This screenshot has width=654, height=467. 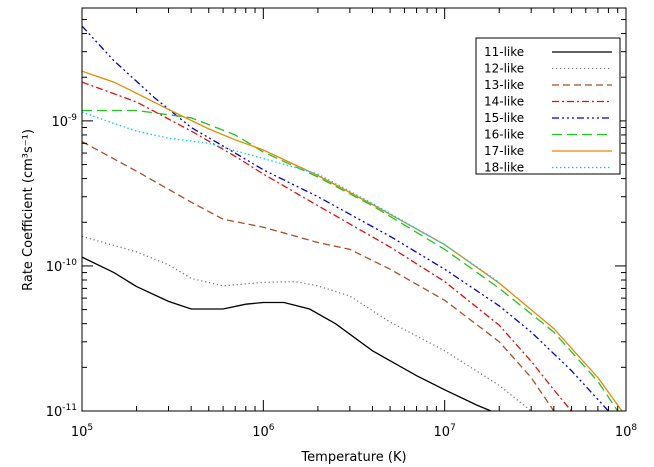 What do you see at coordinates (504, 118) in the screenshot?
I see `legend-label-15-like: 15-like` at bounding box center [504, 118].